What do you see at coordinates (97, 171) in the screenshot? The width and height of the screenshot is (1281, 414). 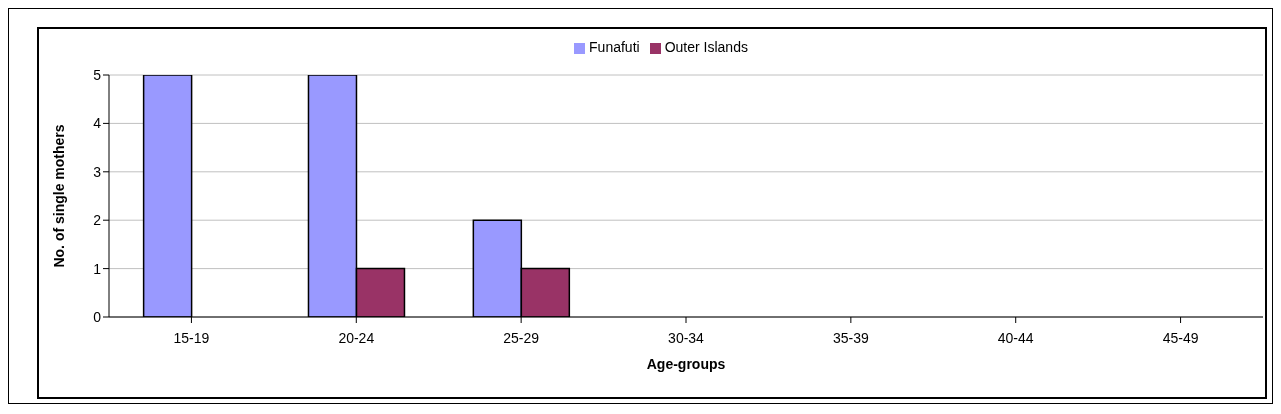 I see `y-tick-label: 3` at bounding box center [97, 171].